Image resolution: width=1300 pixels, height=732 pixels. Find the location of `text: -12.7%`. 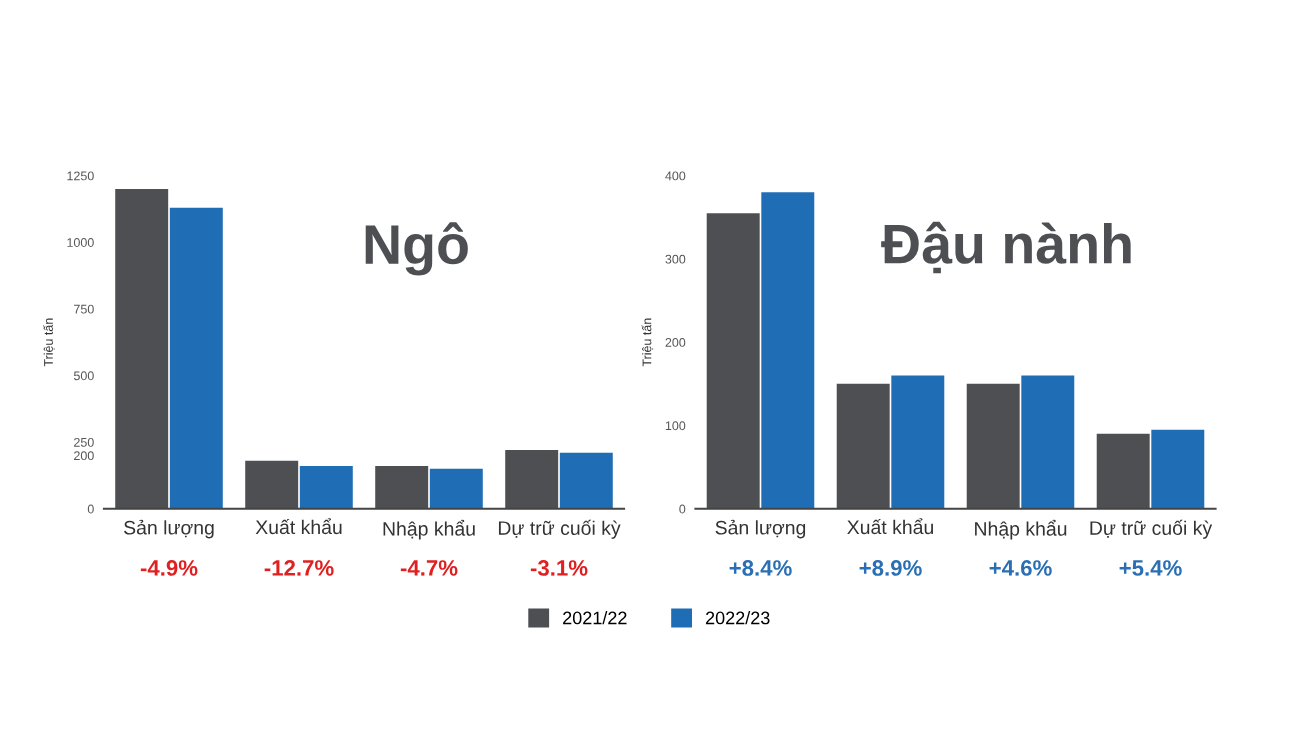

text: -12.7% is located at coordinates (299, 568).